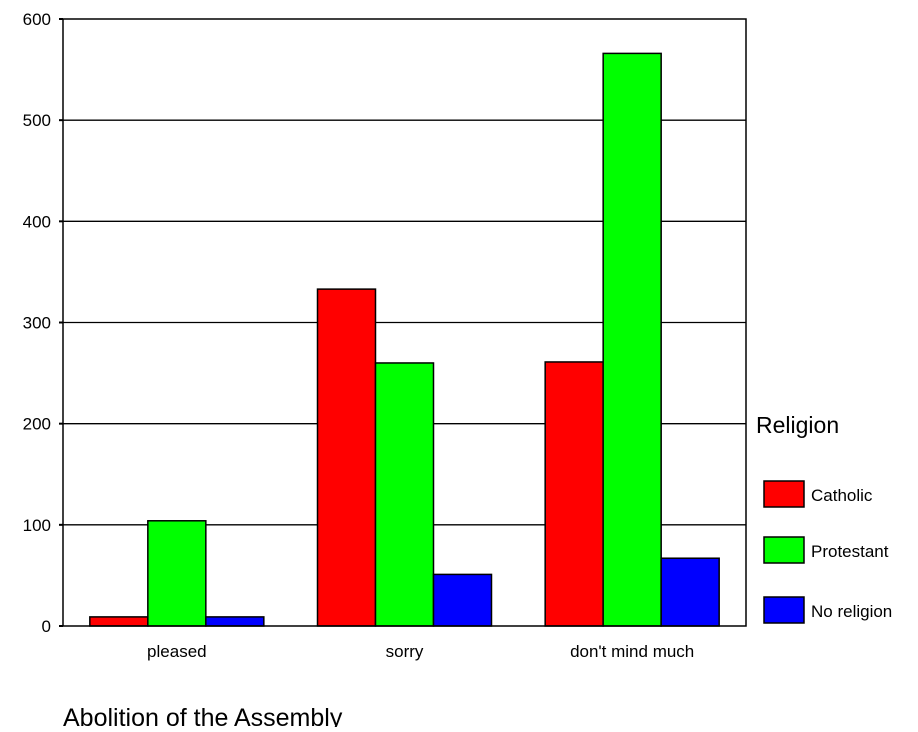 This screenshot has height=732, width=918. I want to click on y-axis: 0 100 200 300 400 500 600, so click(43, 323).